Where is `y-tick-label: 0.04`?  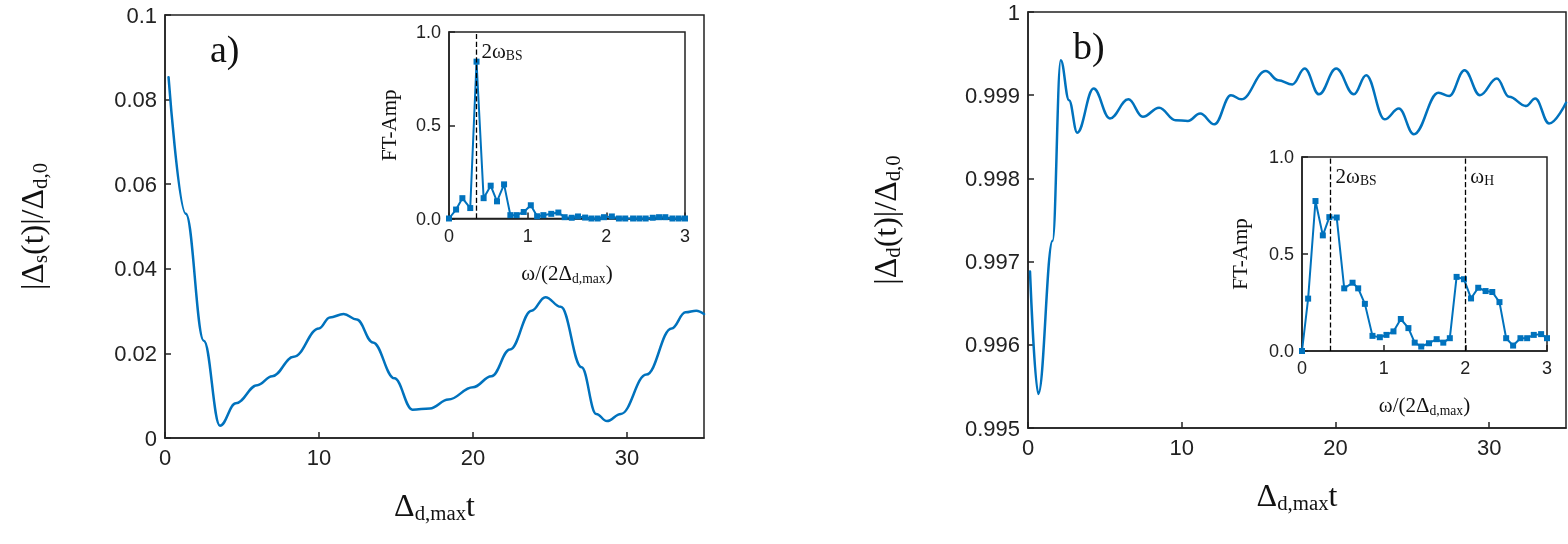
y-tick-label: 0.04 is located at coordinates (135, 269).